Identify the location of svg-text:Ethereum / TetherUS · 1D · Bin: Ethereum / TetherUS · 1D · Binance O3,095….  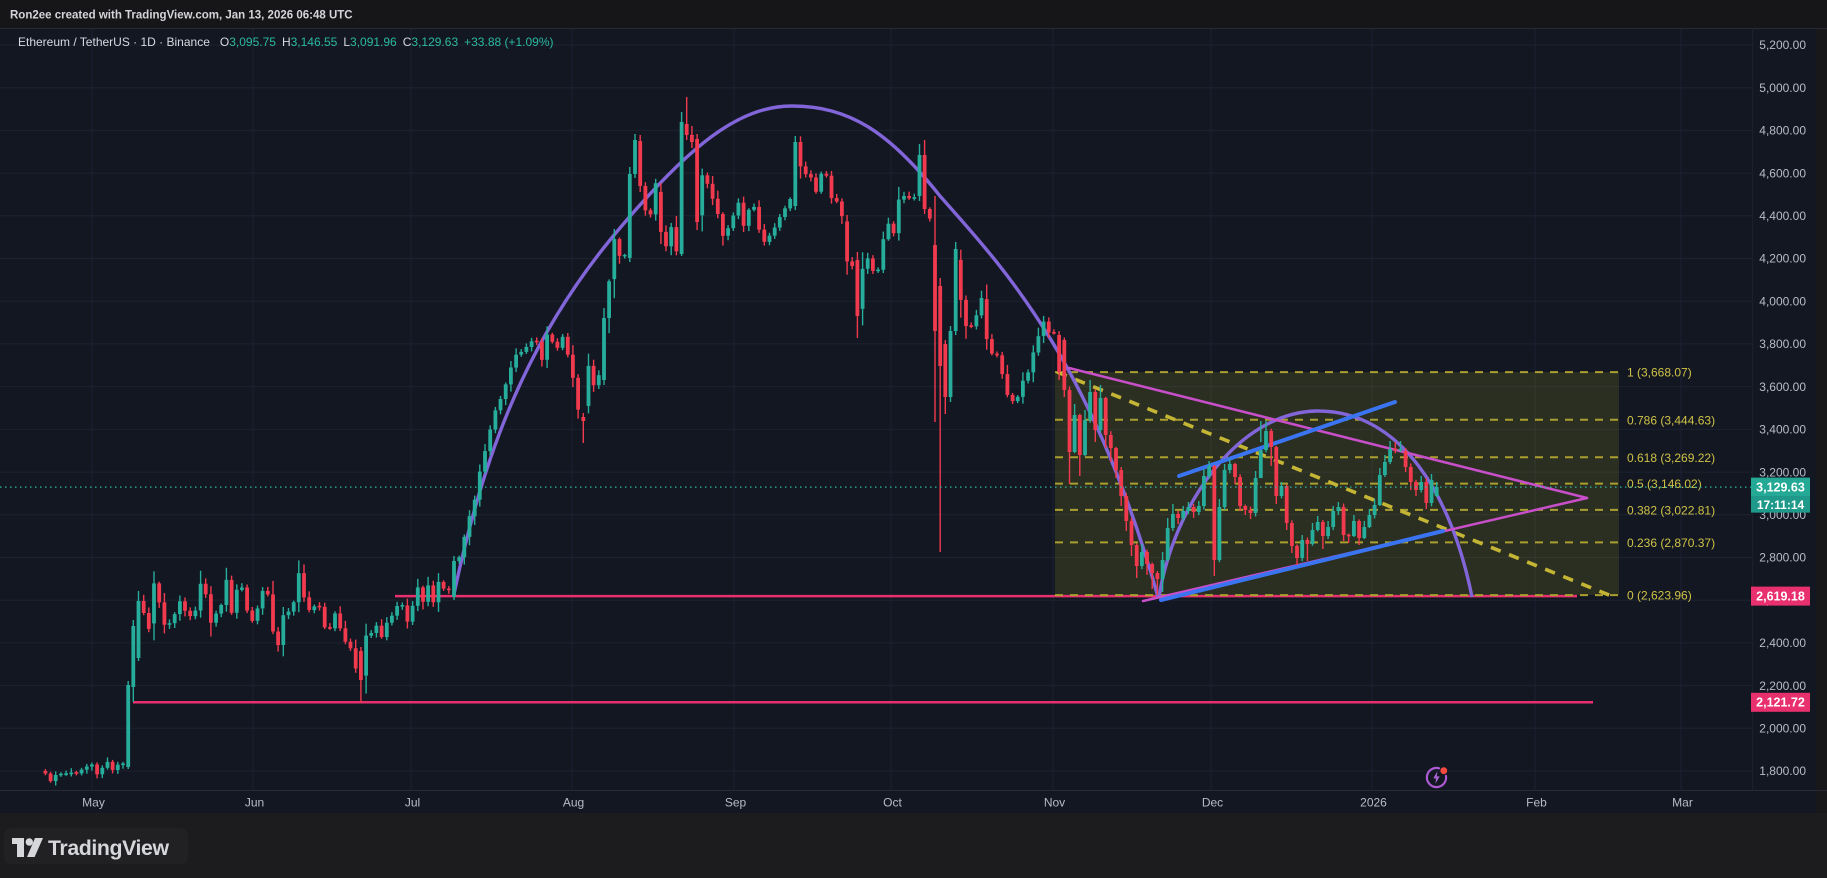
(286, 42).